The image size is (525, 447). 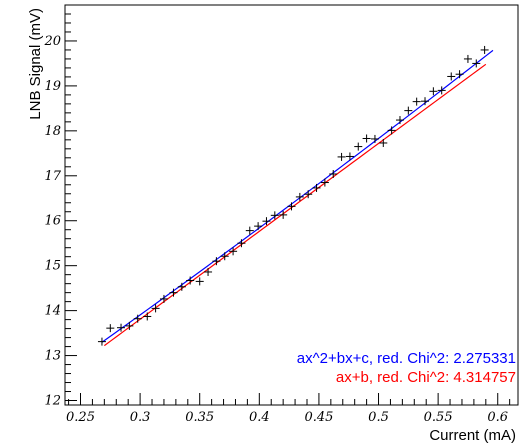 What do you see at coordinates (60, 206) in the screenshot?
I see `y-axis-ticks: 12 13 14 15 16 17 18 19 20` at bounding box center [60, 206].